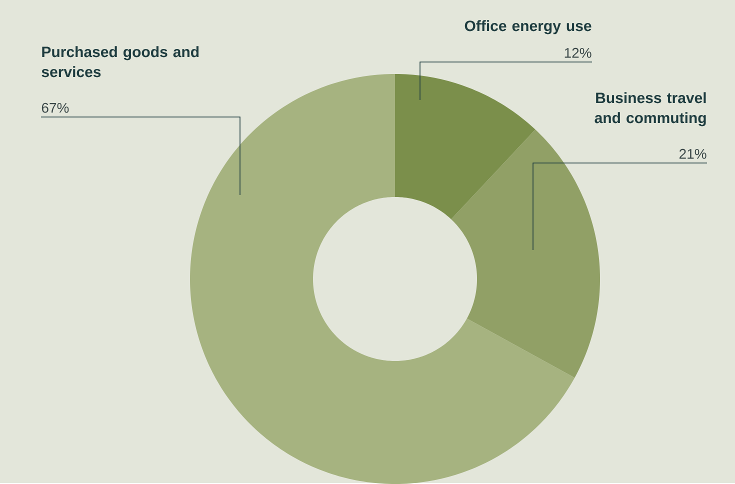 The width and height of the screenshot is (735, 484). What do you see at coordinates (55, 107) in the screenshot?
I see `data-label: 67%` at bounding box center [55, 107].